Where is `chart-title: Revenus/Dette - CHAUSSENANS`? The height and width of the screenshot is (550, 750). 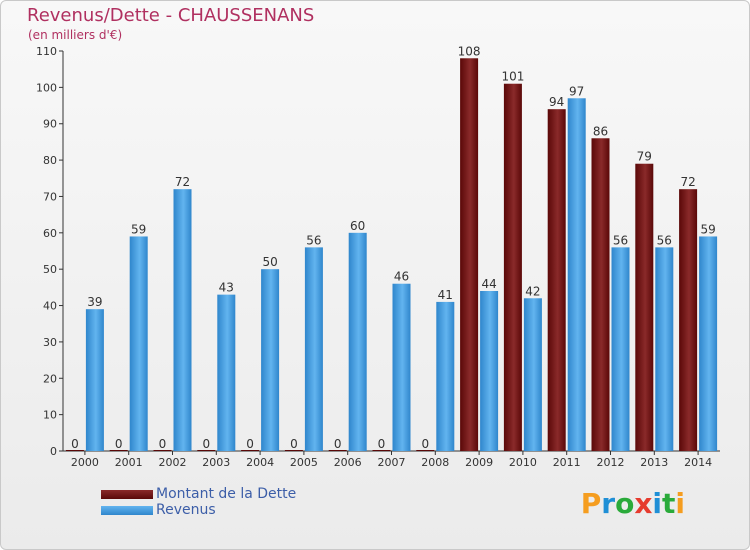 chart-title: Revenus/Dette - CHAUSSENANS is located at coordinates (171, 15).